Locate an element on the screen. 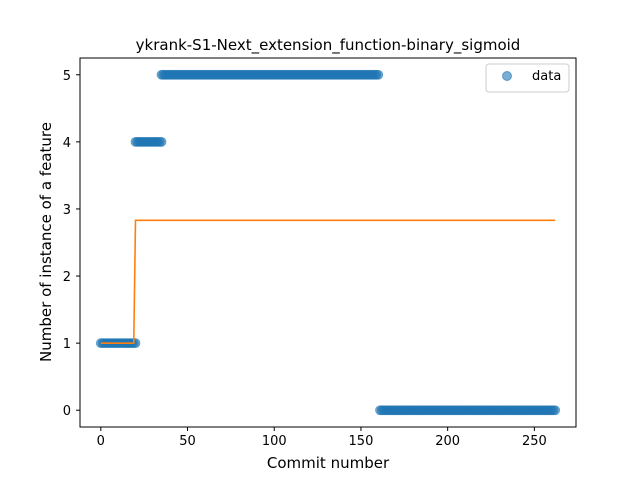  legend-marker-data is located at coordinates (507, 76).